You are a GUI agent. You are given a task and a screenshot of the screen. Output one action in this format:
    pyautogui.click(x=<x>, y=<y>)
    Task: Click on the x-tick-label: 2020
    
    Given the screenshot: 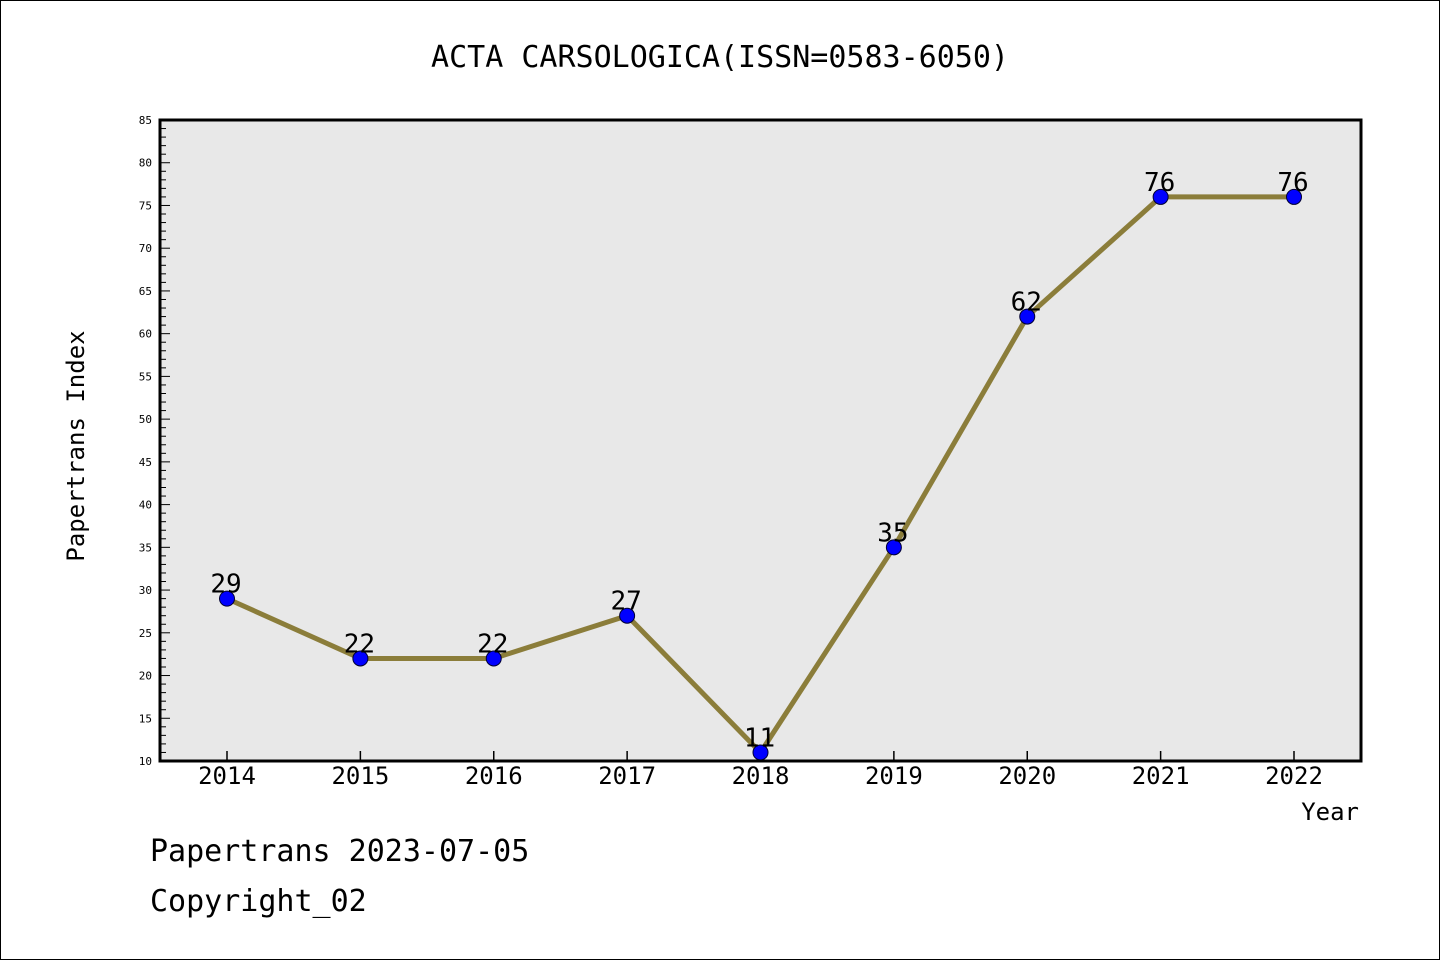 What is the action you would take?
    pyautogui.click(x=1027, y=776)
    